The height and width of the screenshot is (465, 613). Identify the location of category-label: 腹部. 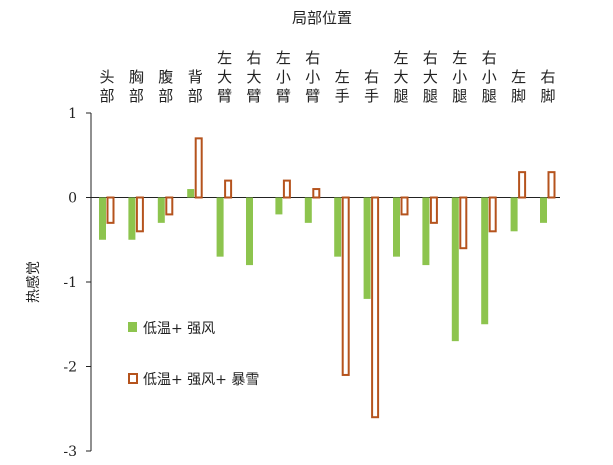
(165, 86).